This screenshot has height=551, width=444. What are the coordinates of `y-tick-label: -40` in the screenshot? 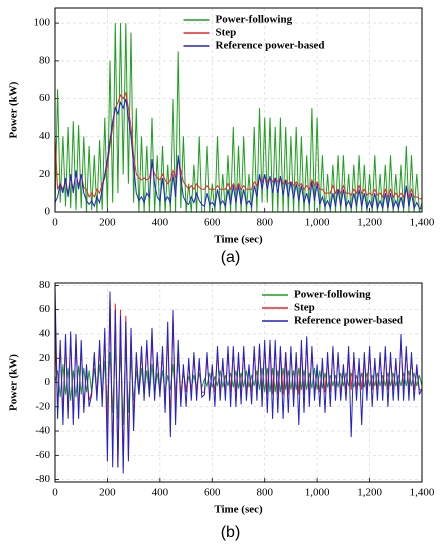 It's located at (42, 431).